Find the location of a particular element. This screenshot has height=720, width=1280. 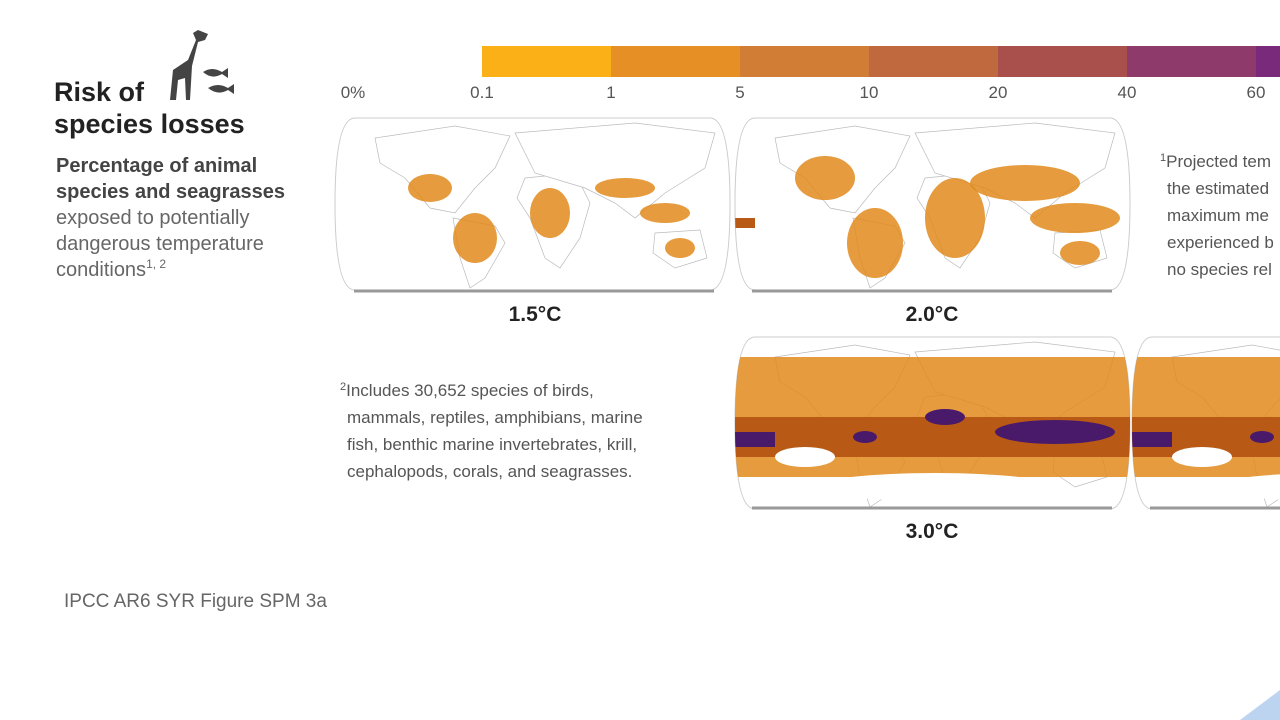

scale-label: 5 is located at coordinates (739, 92).